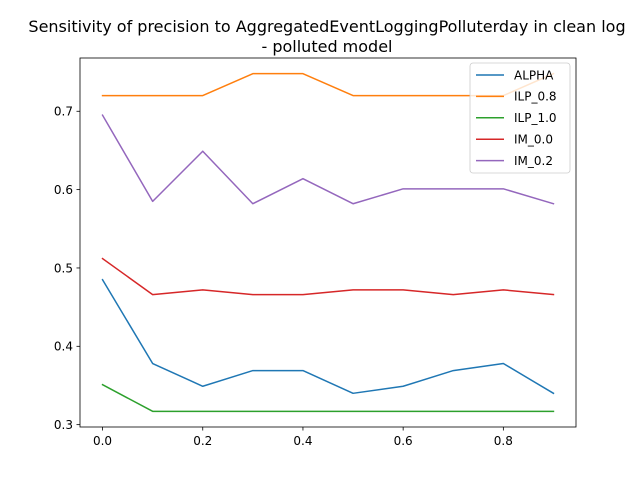  Describe the element at coordinates (63, 268) in the screenshot. I see `y-tick-label: 0.5` at that location.